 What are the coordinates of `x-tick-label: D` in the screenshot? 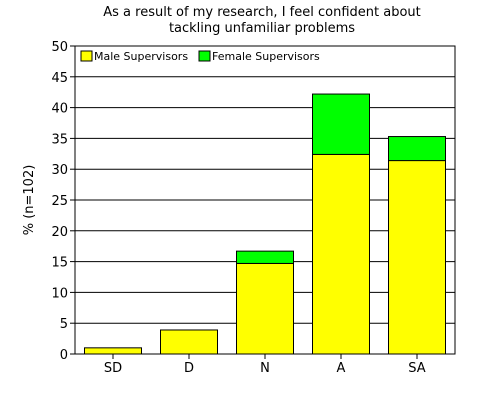 It's located at (189, 368).